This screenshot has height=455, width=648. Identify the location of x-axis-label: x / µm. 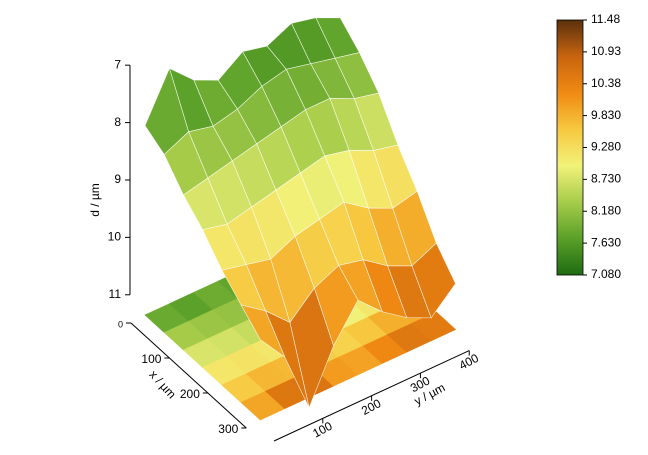
(162, 385).